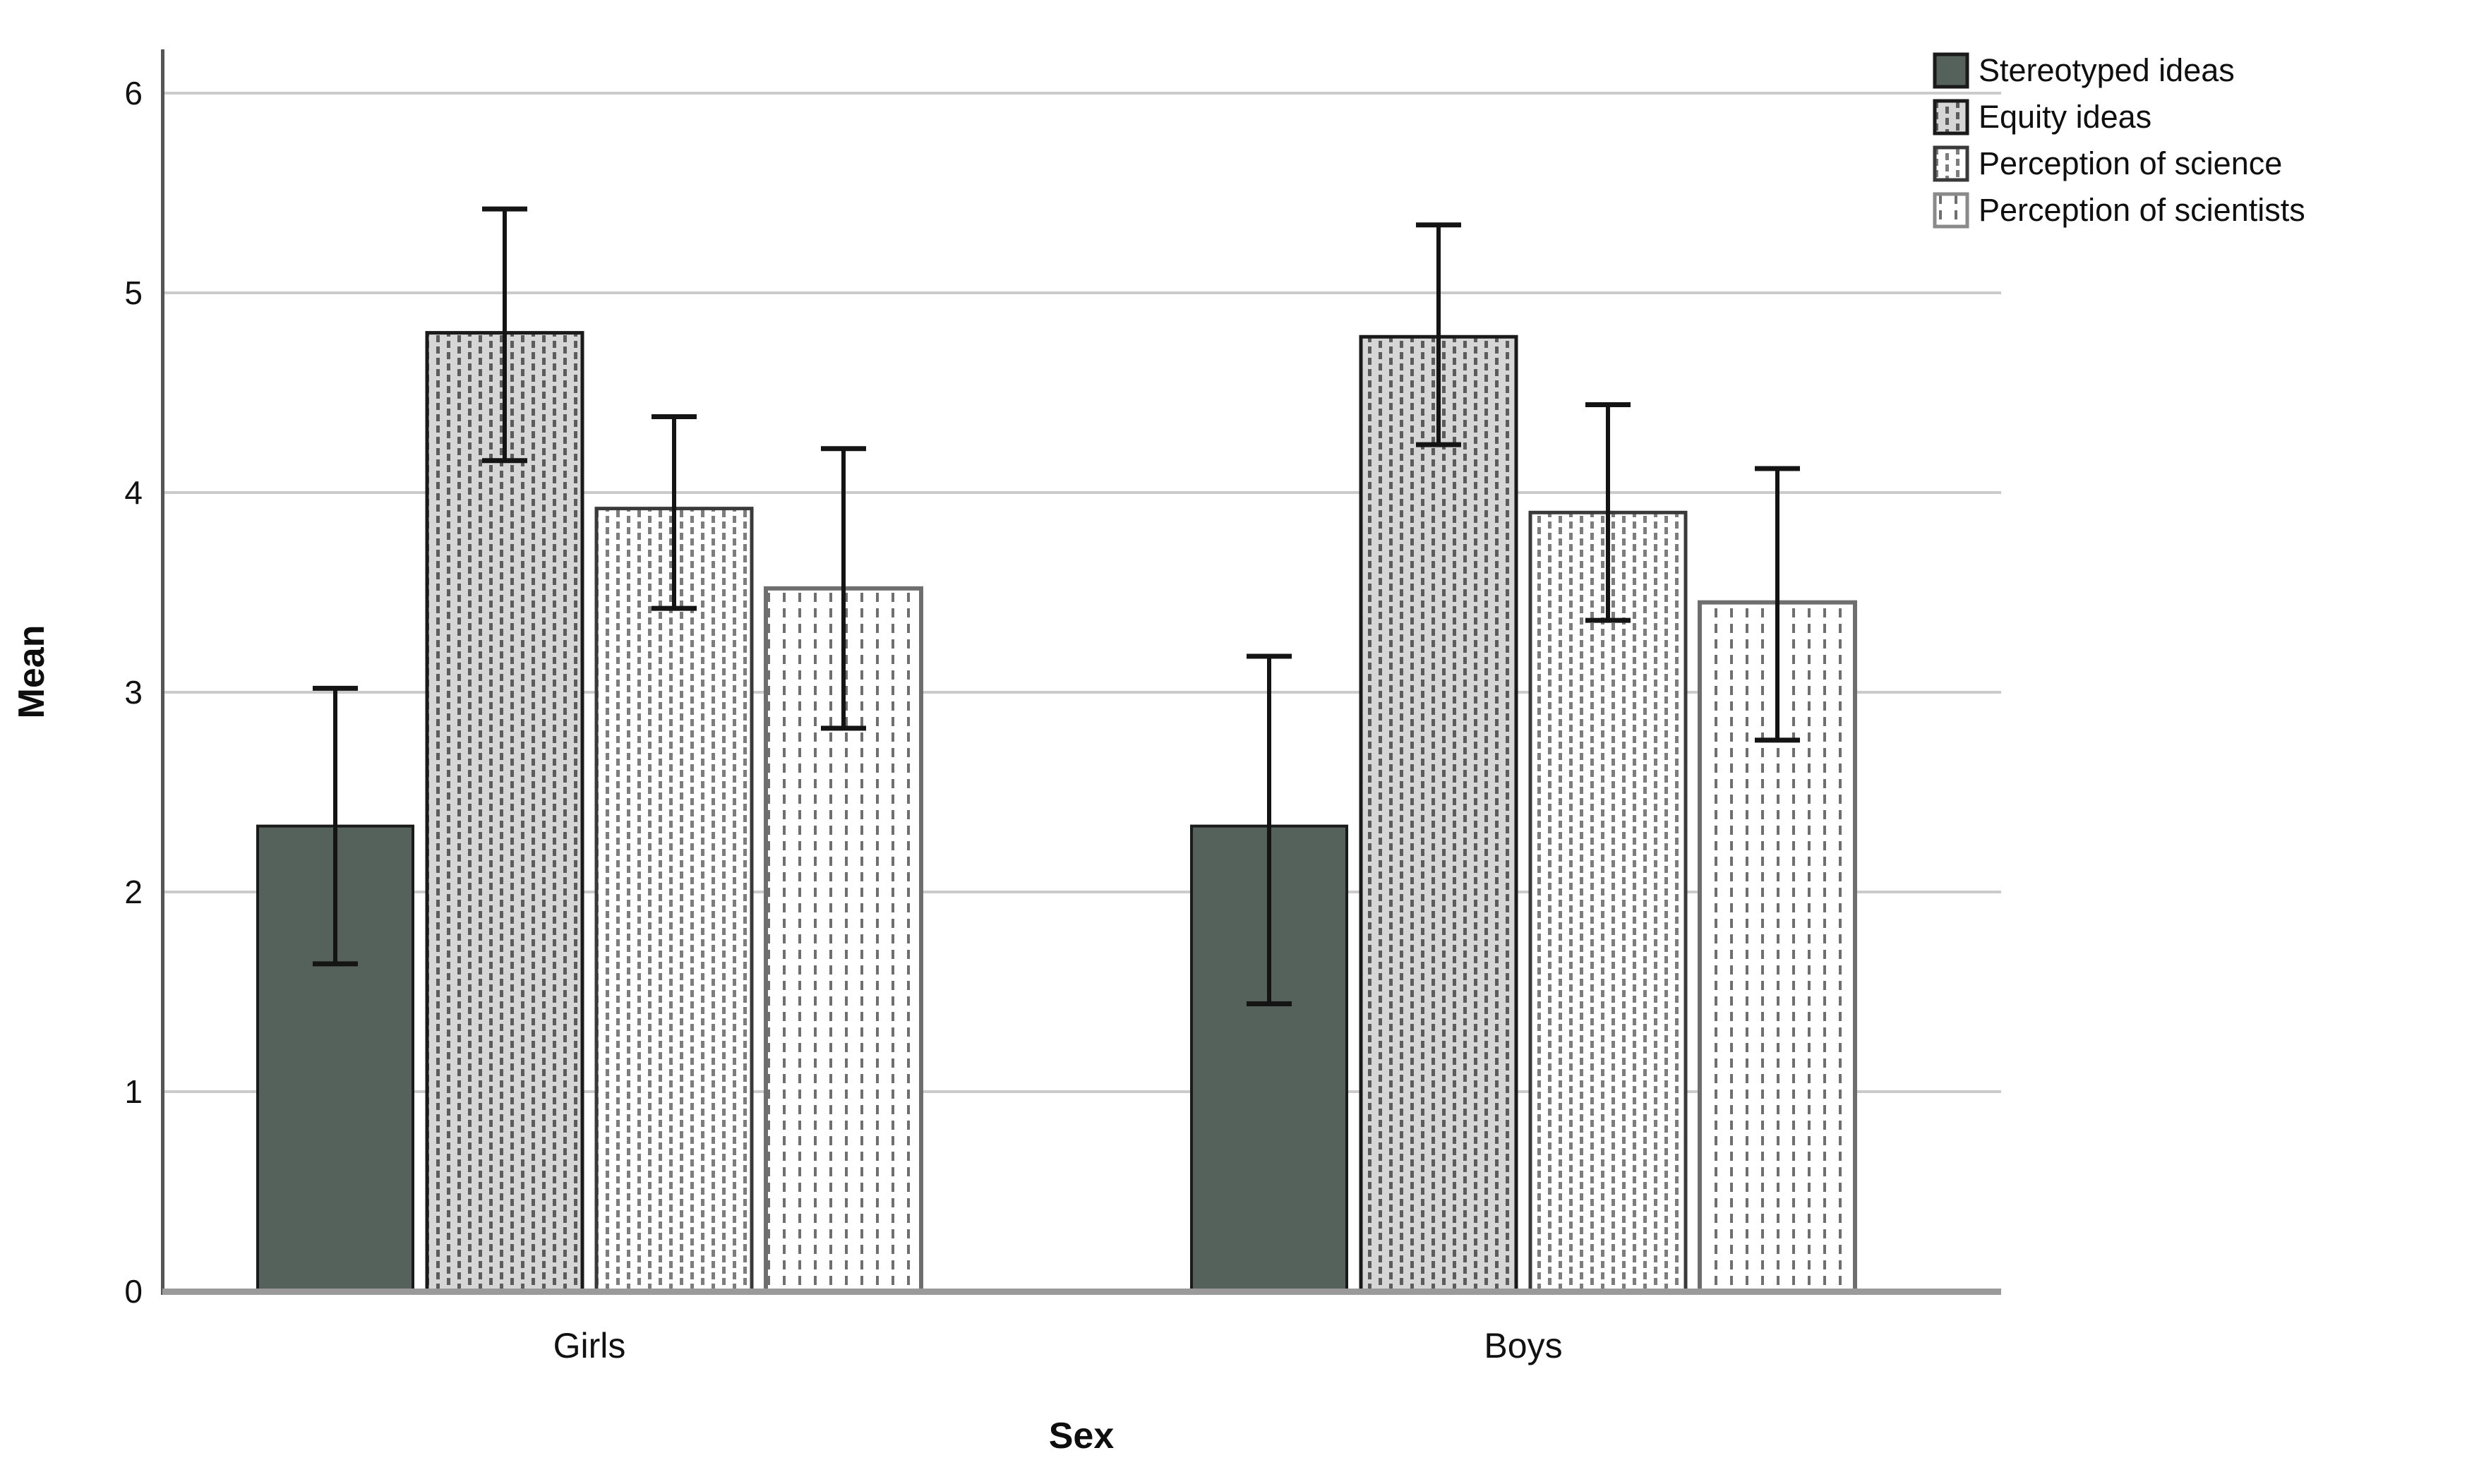 The image size is (2467, 1484). What do you see at coordinates (2131, 163) in the screenshot?
I see `legend-label: Perception of science` at bounding box center [2131, 163].